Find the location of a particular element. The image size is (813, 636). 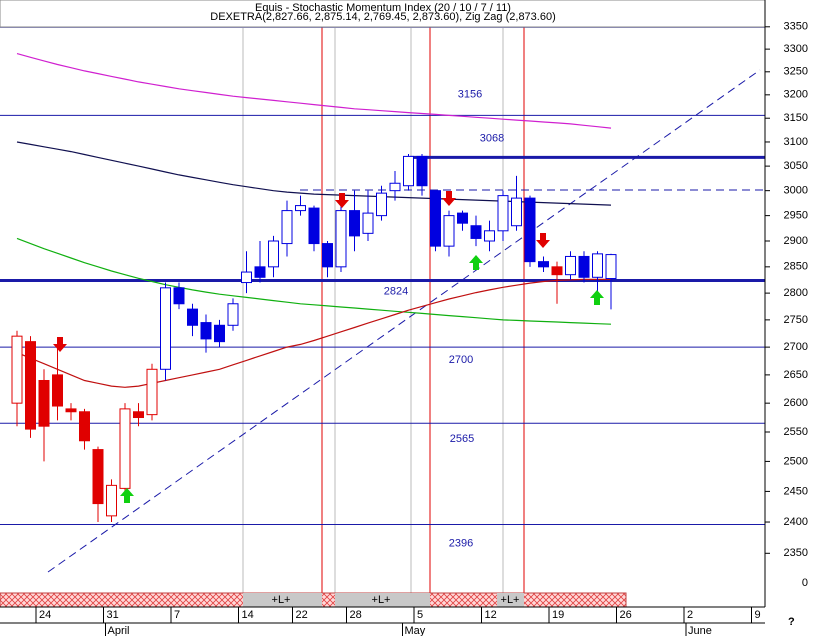

y-tick-label: 2550 is located at coordinates (796, 432).